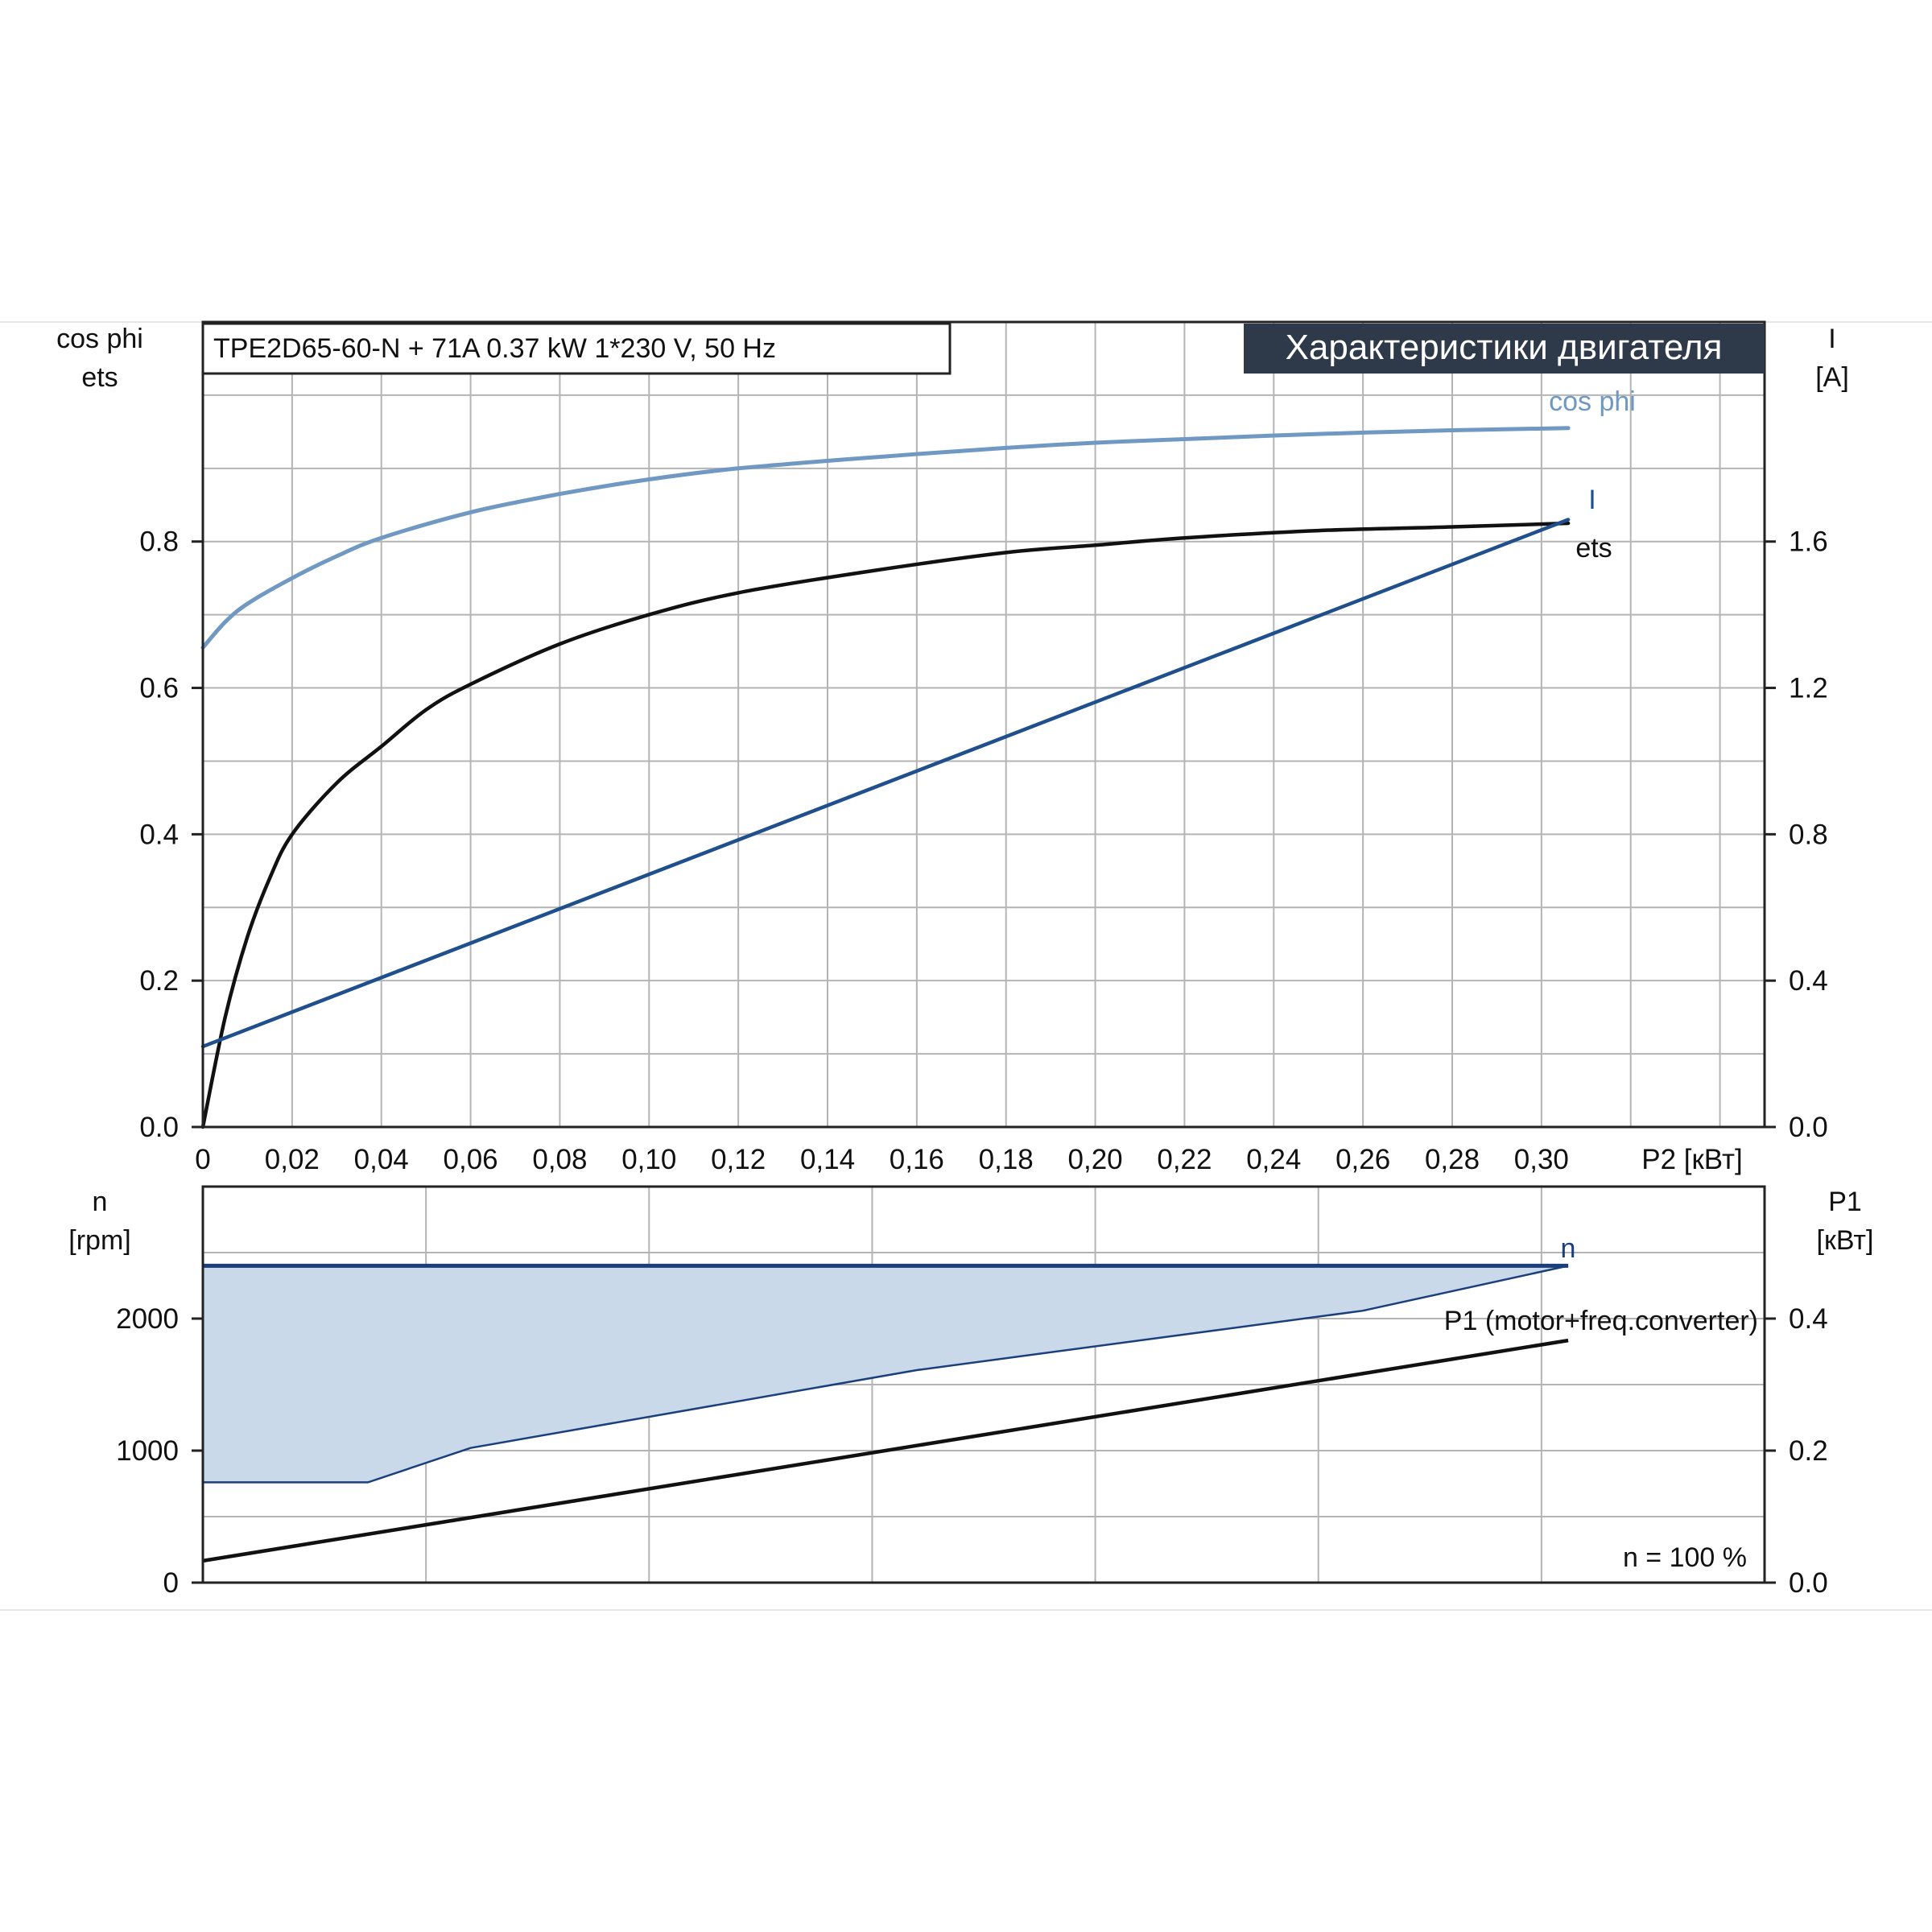 Image resolution: width=1932 pixels, height=1932 pixels. I want to click on x-tick-label: 0,06, so click(471, 1159).